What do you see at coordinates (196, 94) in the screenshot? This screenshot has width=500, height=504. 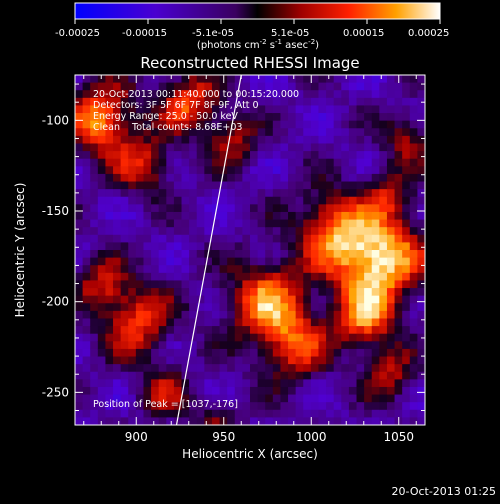 I see `info-line-0: 20-Oct-2013 00:11:40.000 to 00:15:20.000` at bounding box center [196, 94].